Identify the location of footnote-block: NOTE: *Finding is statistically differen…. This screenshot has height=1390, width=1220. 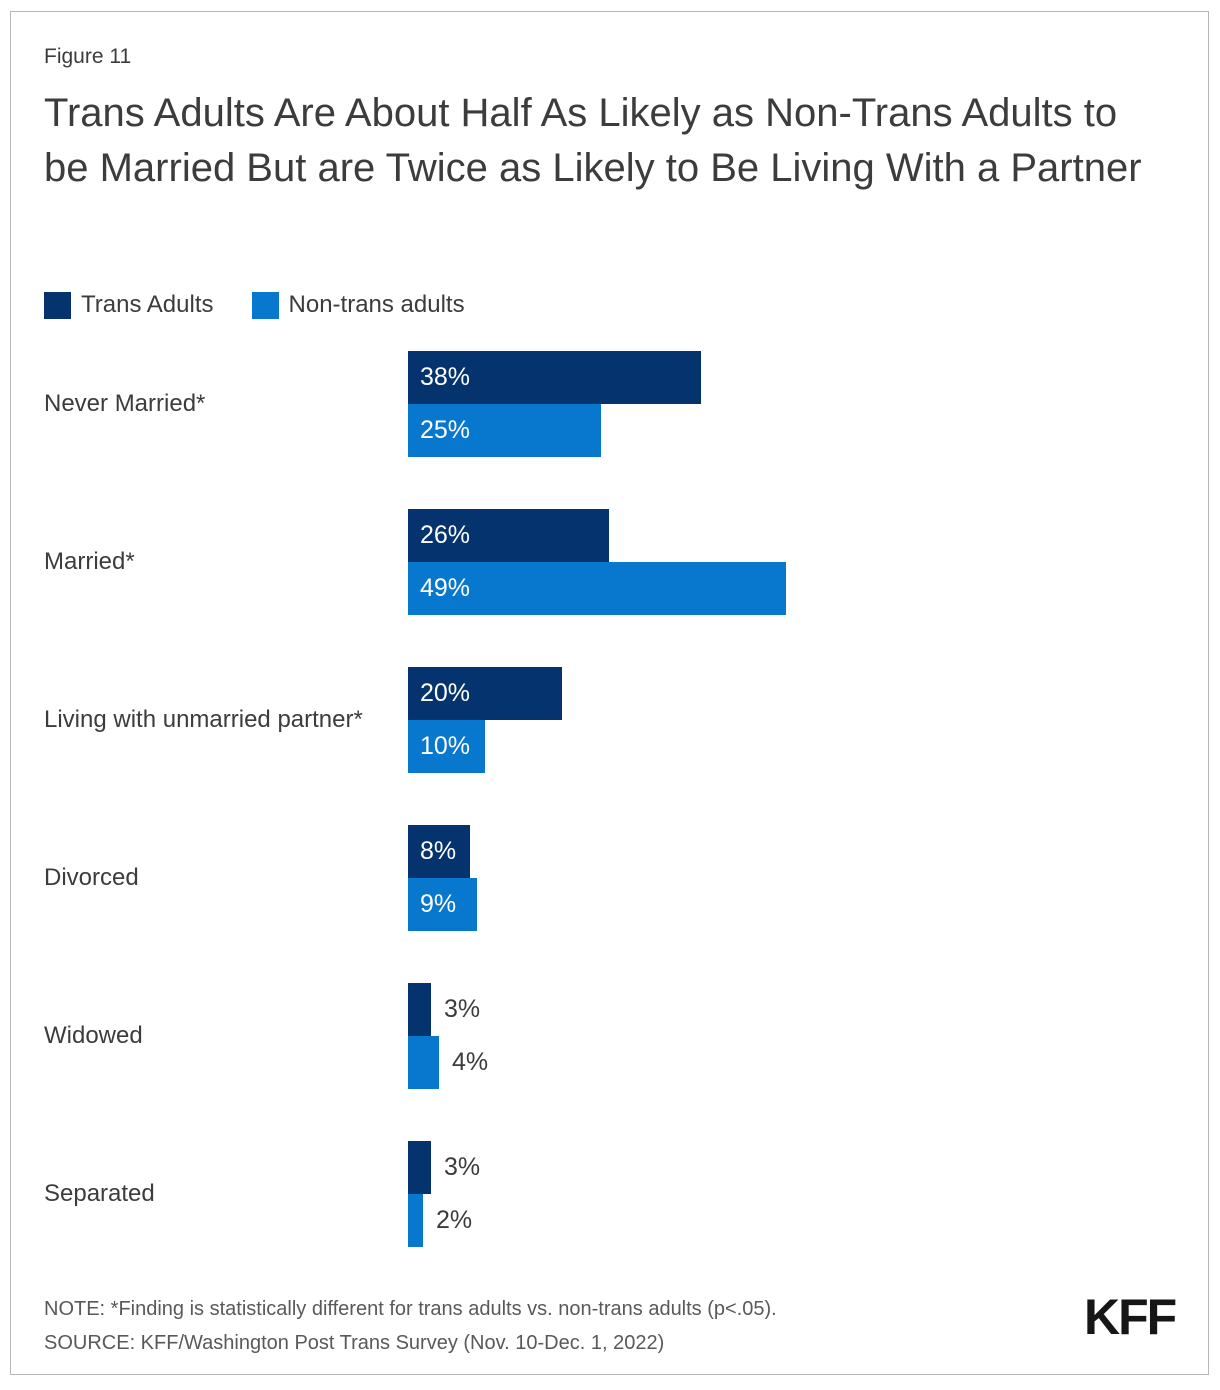
(544, 1326).